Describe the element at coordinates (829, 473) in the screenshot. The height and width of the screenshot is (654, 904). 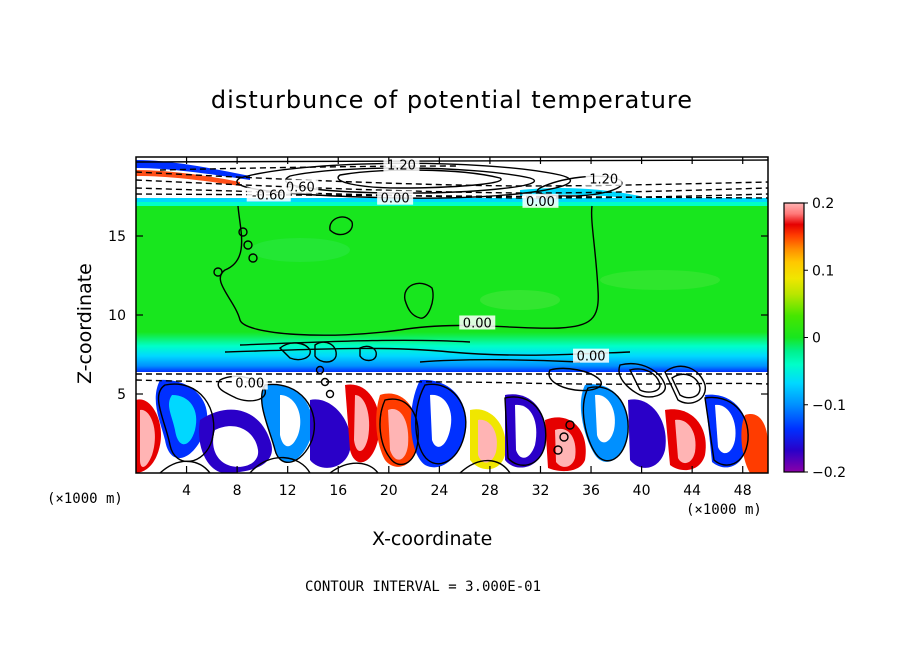
I see `colorbar-tick-label: −0.2` at that location.